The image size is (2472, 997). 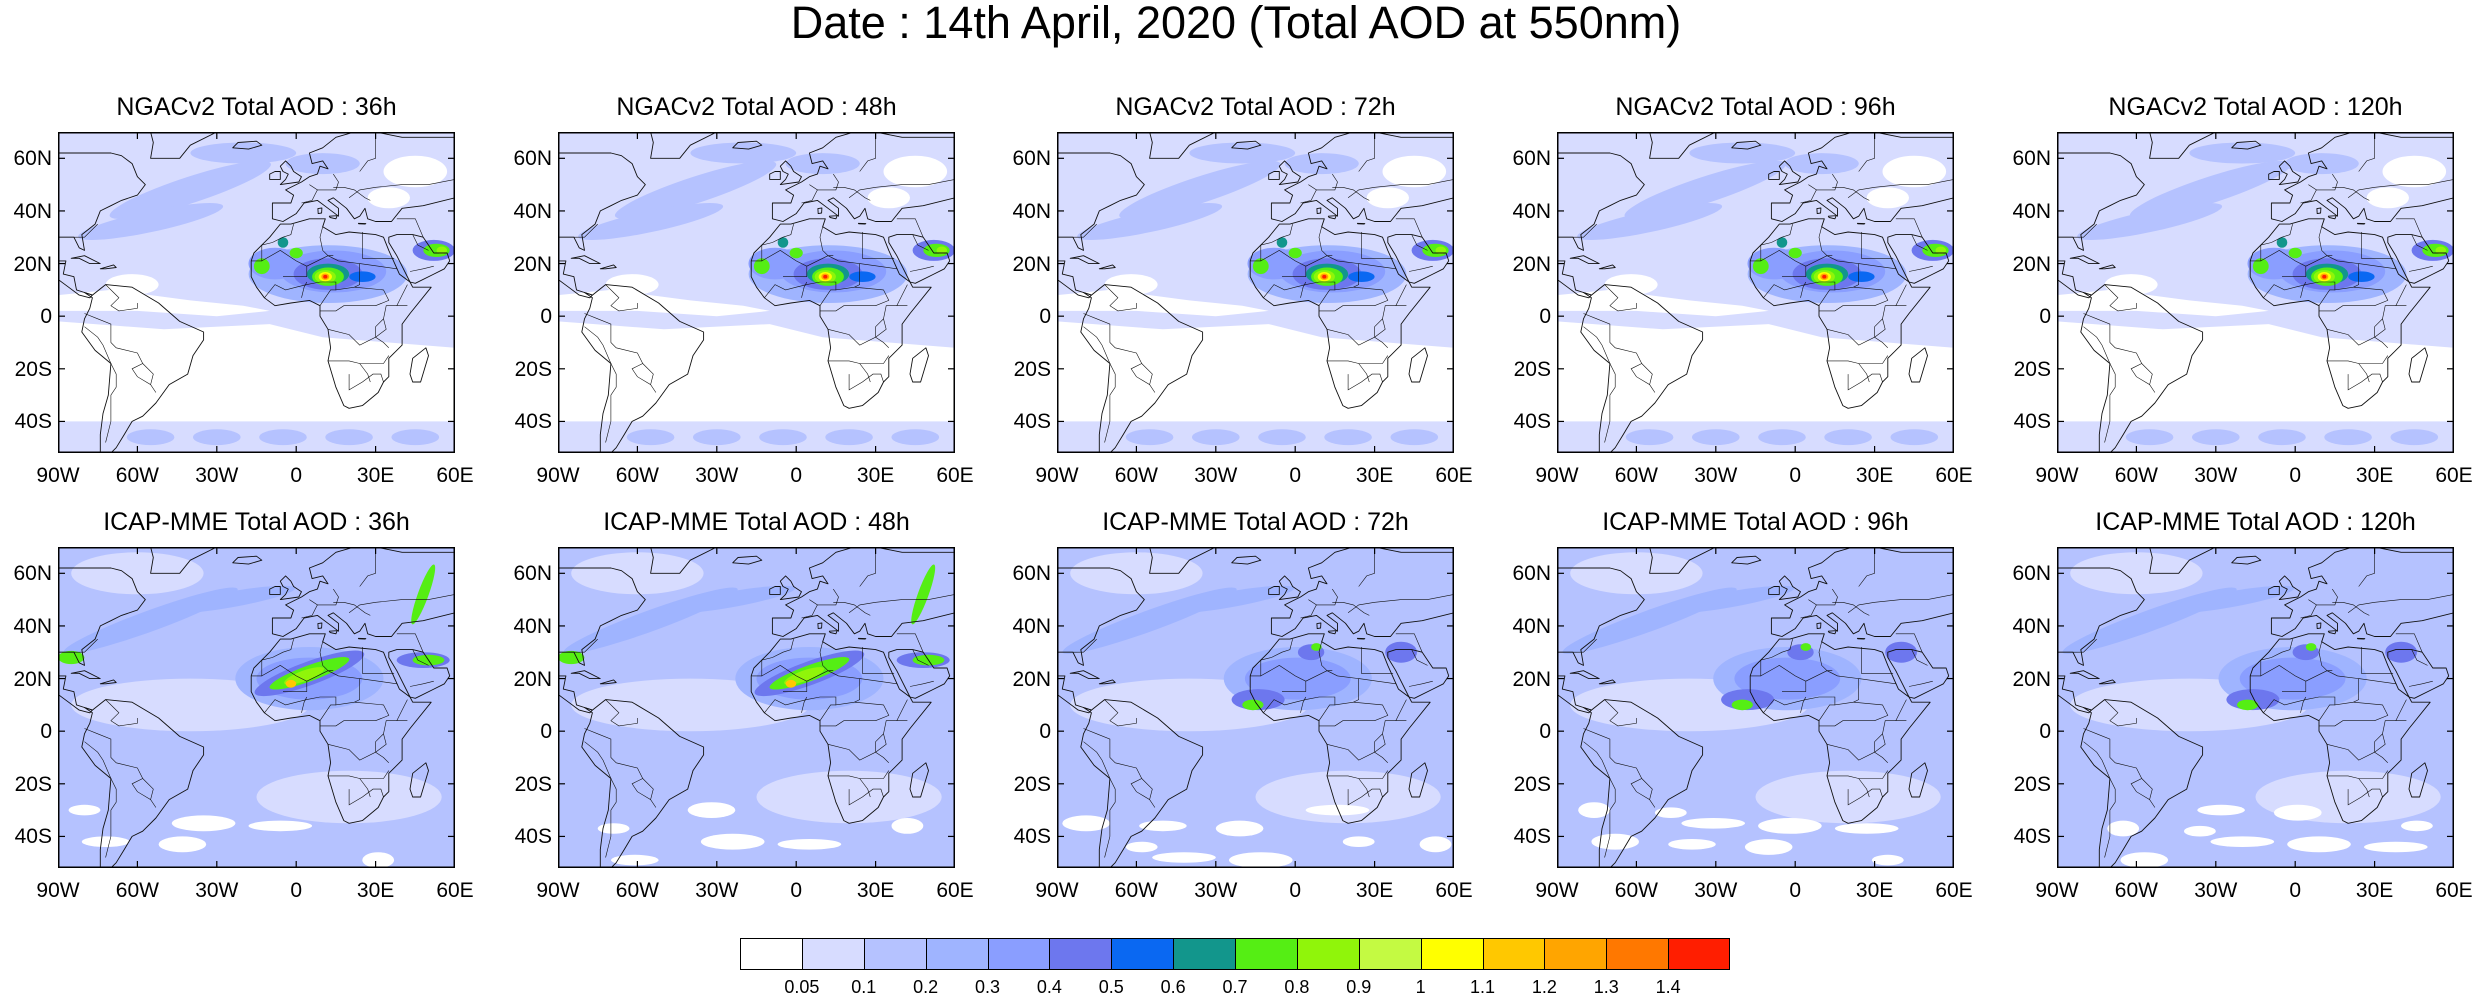 What do you see at coordinates (756, 707) in the screenshot?
I see `aod-map-icap-mme-48h` at bounding box center [756, 707].